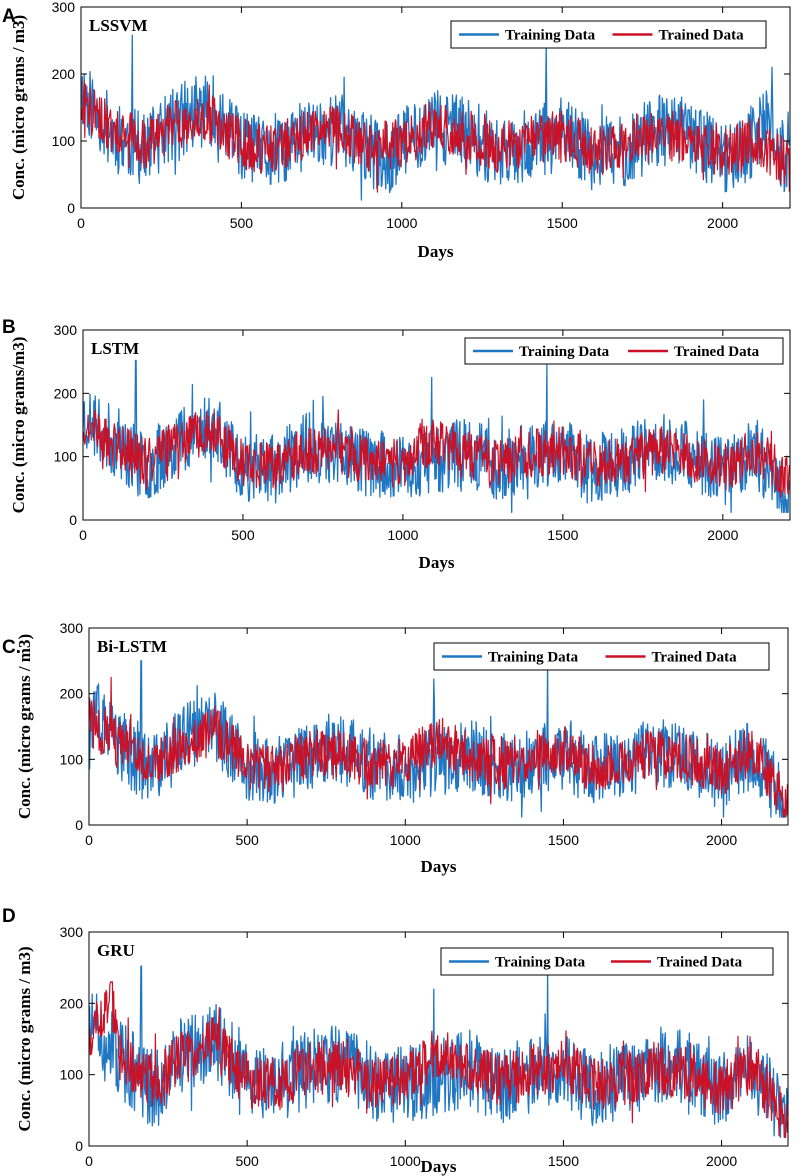  Describe the element at coordinates (9, 327) in the screenshot. I see `panel-label: B` at that location.